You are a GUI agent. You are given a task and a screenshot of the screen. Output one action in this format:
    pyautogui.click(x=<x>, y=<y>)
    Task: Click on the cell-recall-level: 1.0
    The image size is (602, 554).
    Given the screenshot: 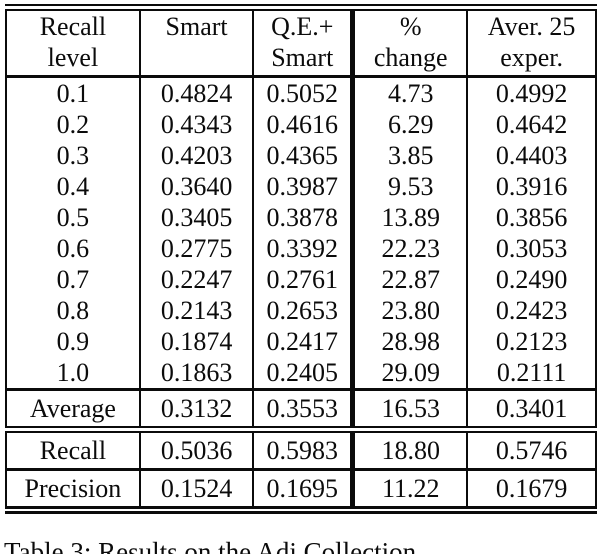 What is the action you would take?
    pyautogui.click(x=72, y=373)
    